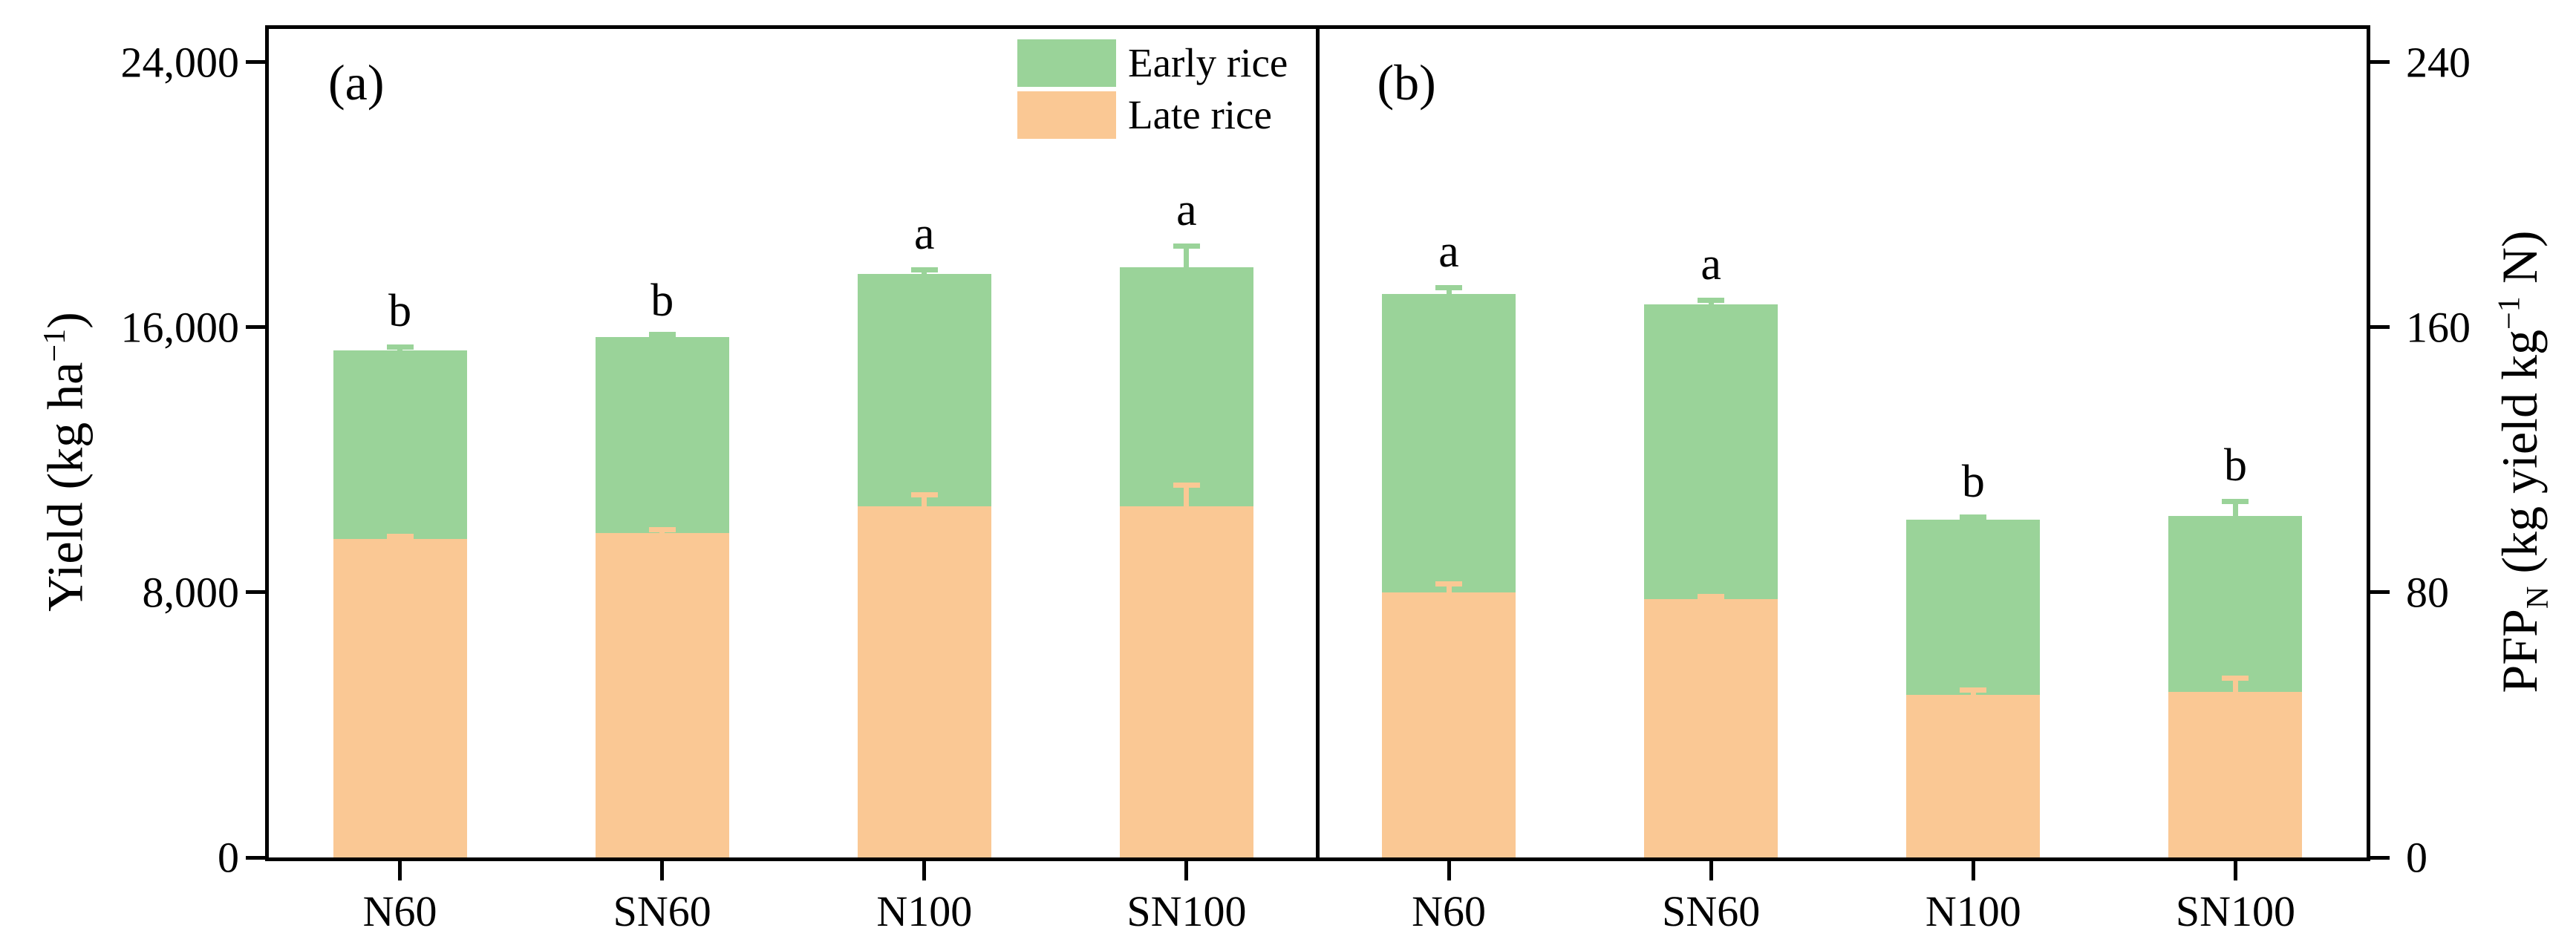 This screenshot has width=2576, height=951. What do you see at coordinates (228, 858) in the screenshot?
I see `y-axis-tick-label-left: 0` at bounding box center [228, 858].